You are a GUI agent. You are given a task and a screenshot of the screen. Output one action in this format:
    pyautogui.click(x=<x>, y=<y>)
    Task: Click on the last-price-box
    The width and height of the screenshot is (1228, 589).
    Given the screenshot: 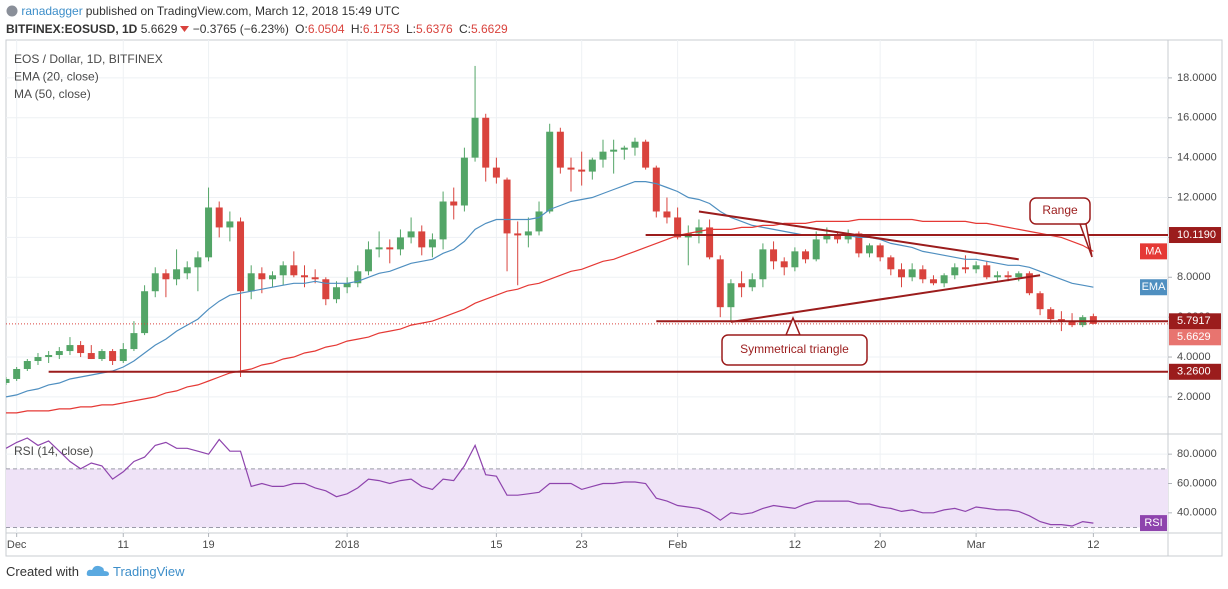 What is the action you would take?
    pyautogui.click(x=1195, y=337)
    